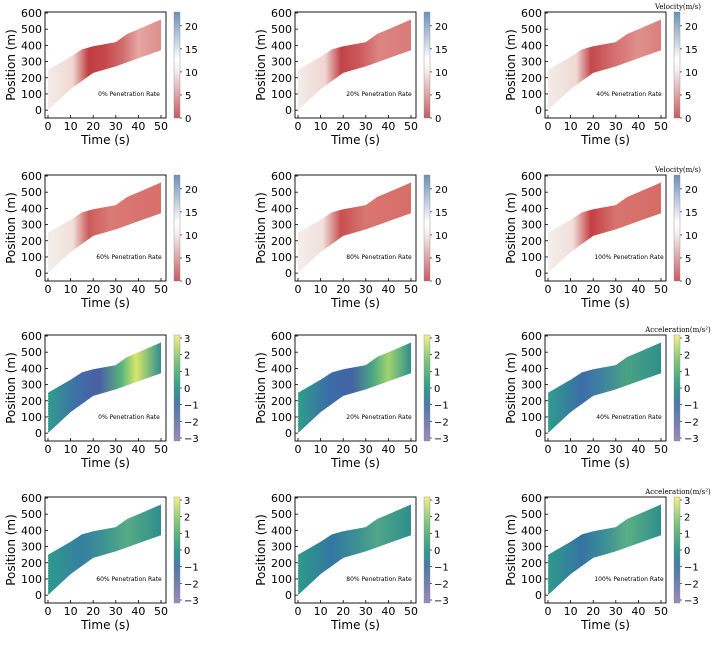  Describe the element at coordinates (31, 563) in the screenshot. I see `y-tick-label: 200` at that location.